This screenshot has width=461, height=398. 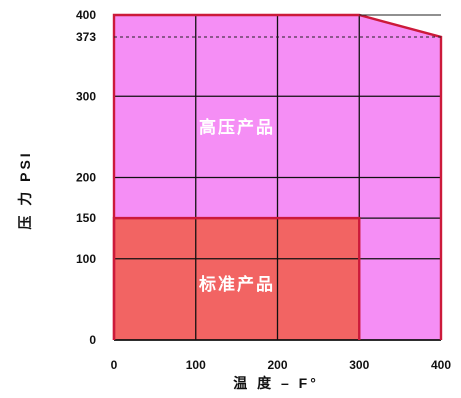 I want to click on y-tick-label: 373, so click(x=86, y=37).